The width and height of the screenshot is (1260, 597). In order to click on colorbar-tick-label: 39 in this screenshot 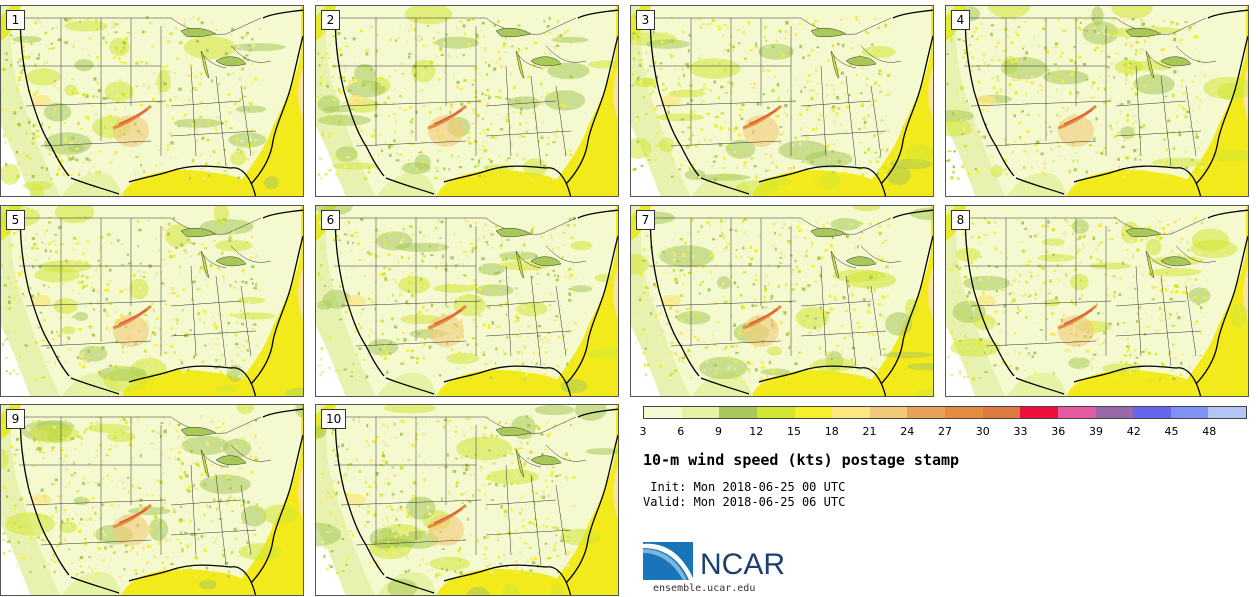, I will do `click(1096, 431)`.